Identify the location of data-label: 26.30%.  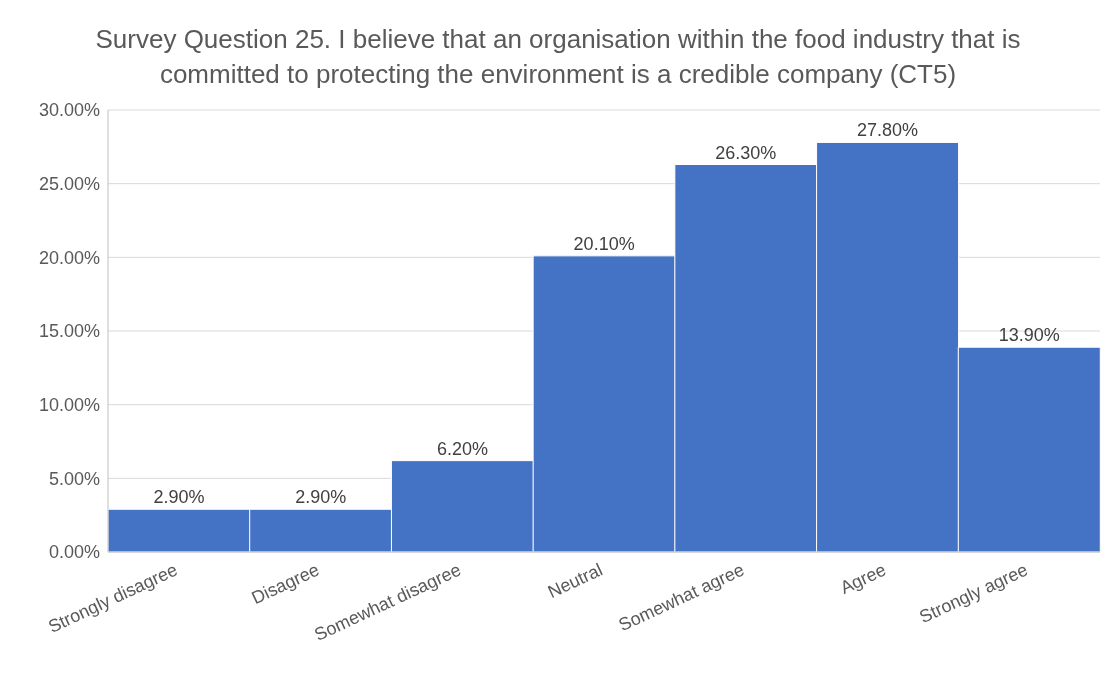
(746, 152).